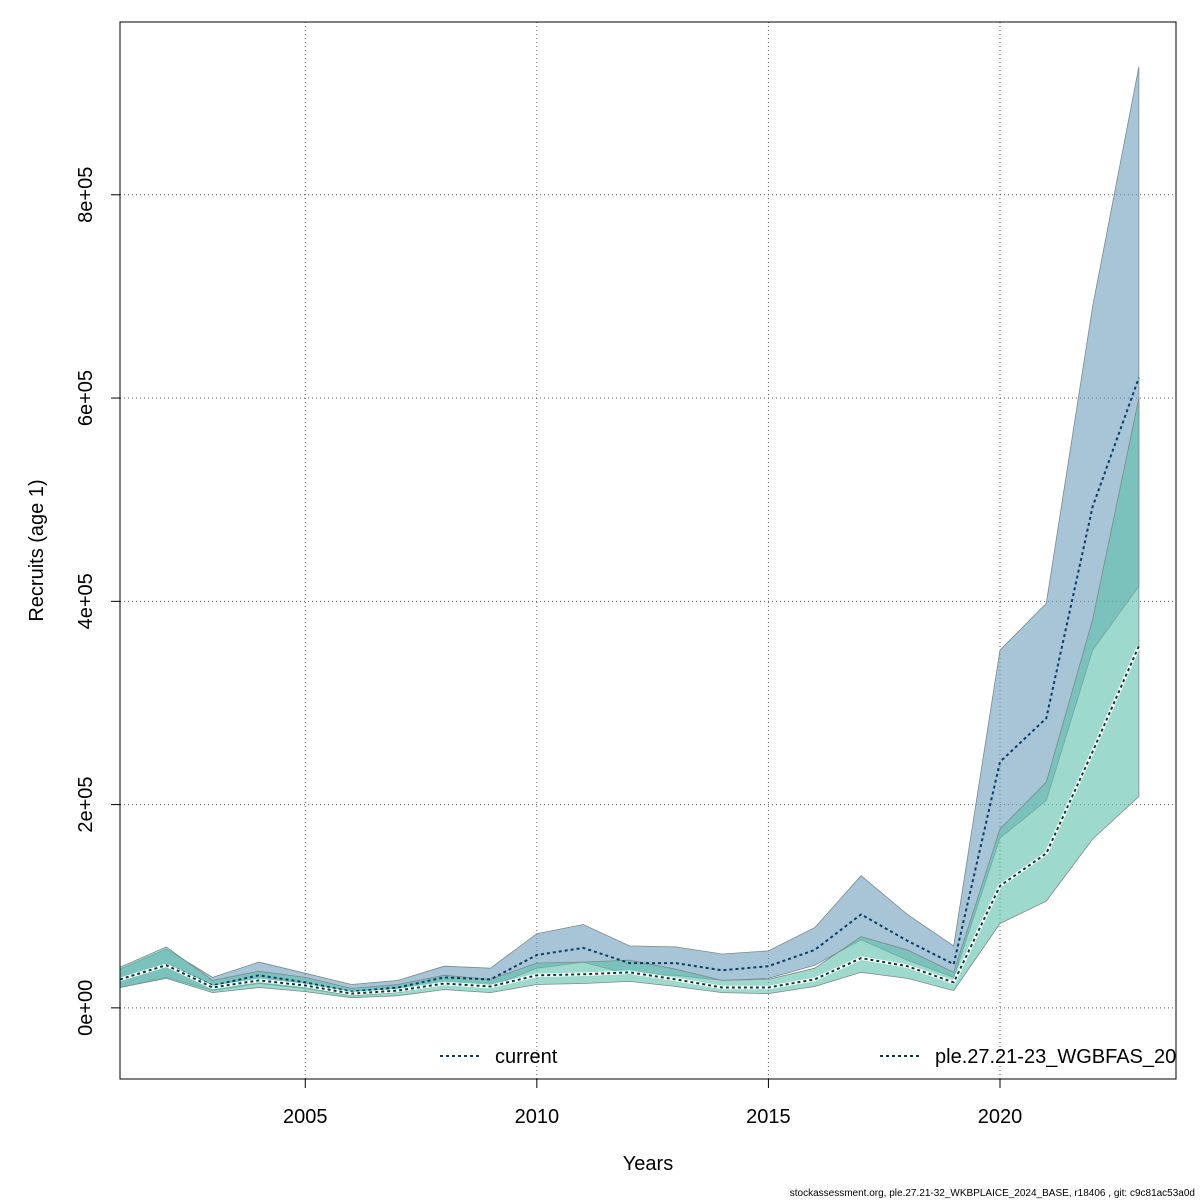  Describe the element at coordinates (37, 550) in the screenshot. I see `y-axis-title: Recruits (age 1)` at that location.